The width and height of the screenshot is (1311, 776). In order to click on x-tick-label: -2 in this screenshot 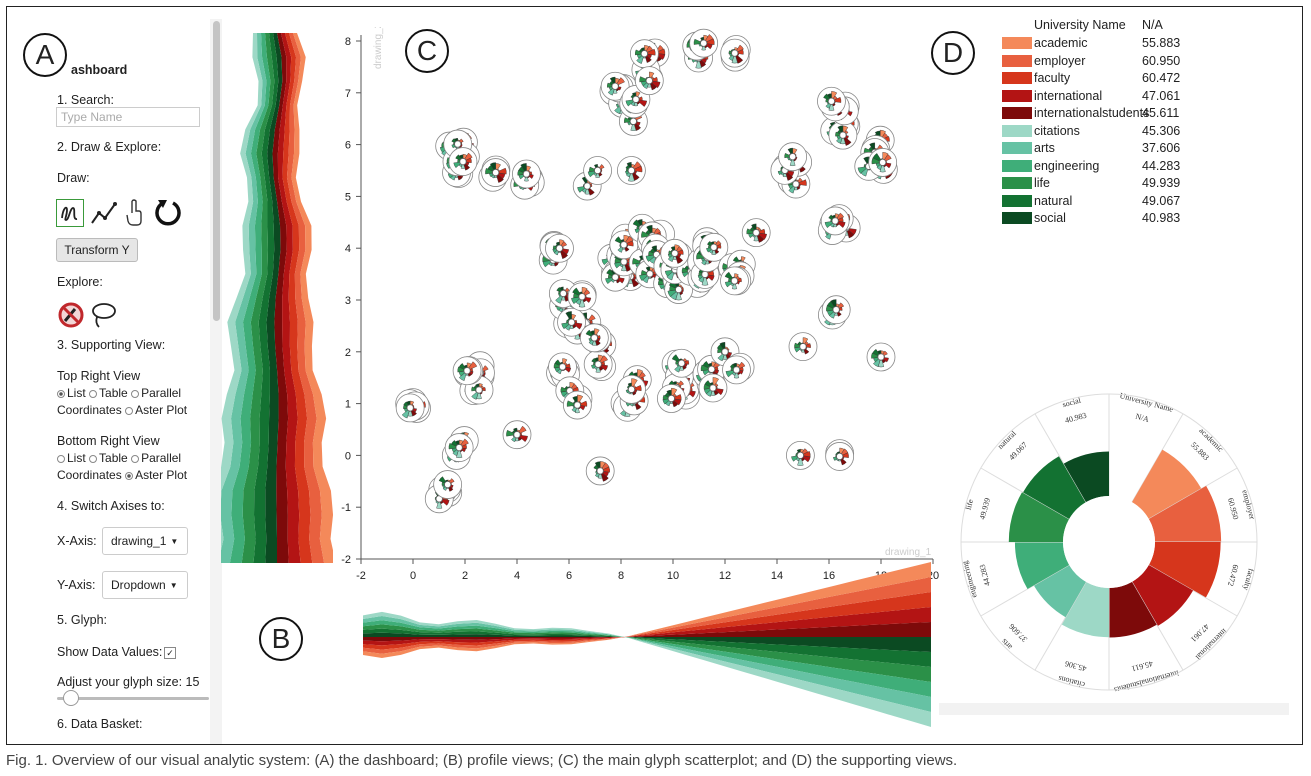, I will do `click(361, 576)`.